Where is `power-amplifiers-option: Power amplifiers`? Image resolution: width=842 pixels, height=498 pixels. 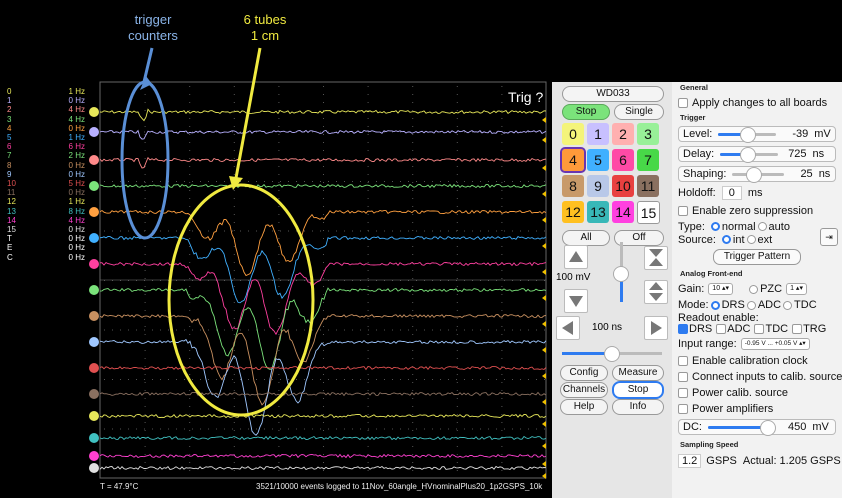
power-amplifiers-option: Power amplifiers is located at coordinates (757, 409).